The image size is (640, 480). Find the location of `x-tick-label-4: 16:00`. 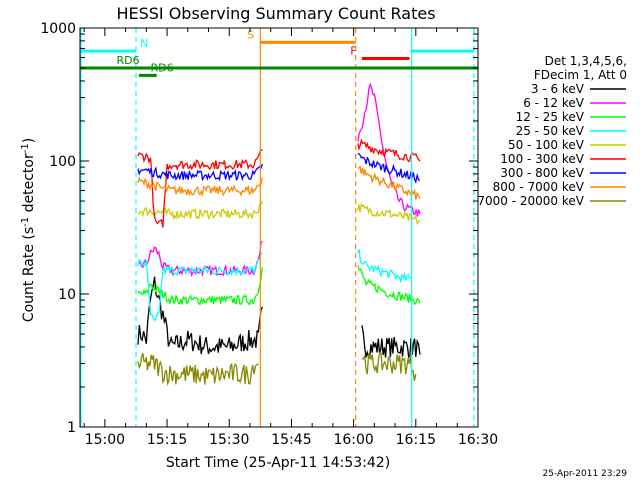

x-tick-label-4: 16:00 is located at coordinates (353, 440).